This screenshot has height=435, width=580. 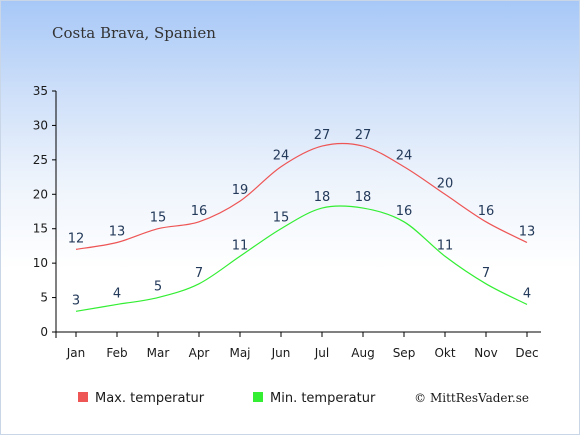 I want to click on y-tick-label: 20, so click(x=40, y=194).